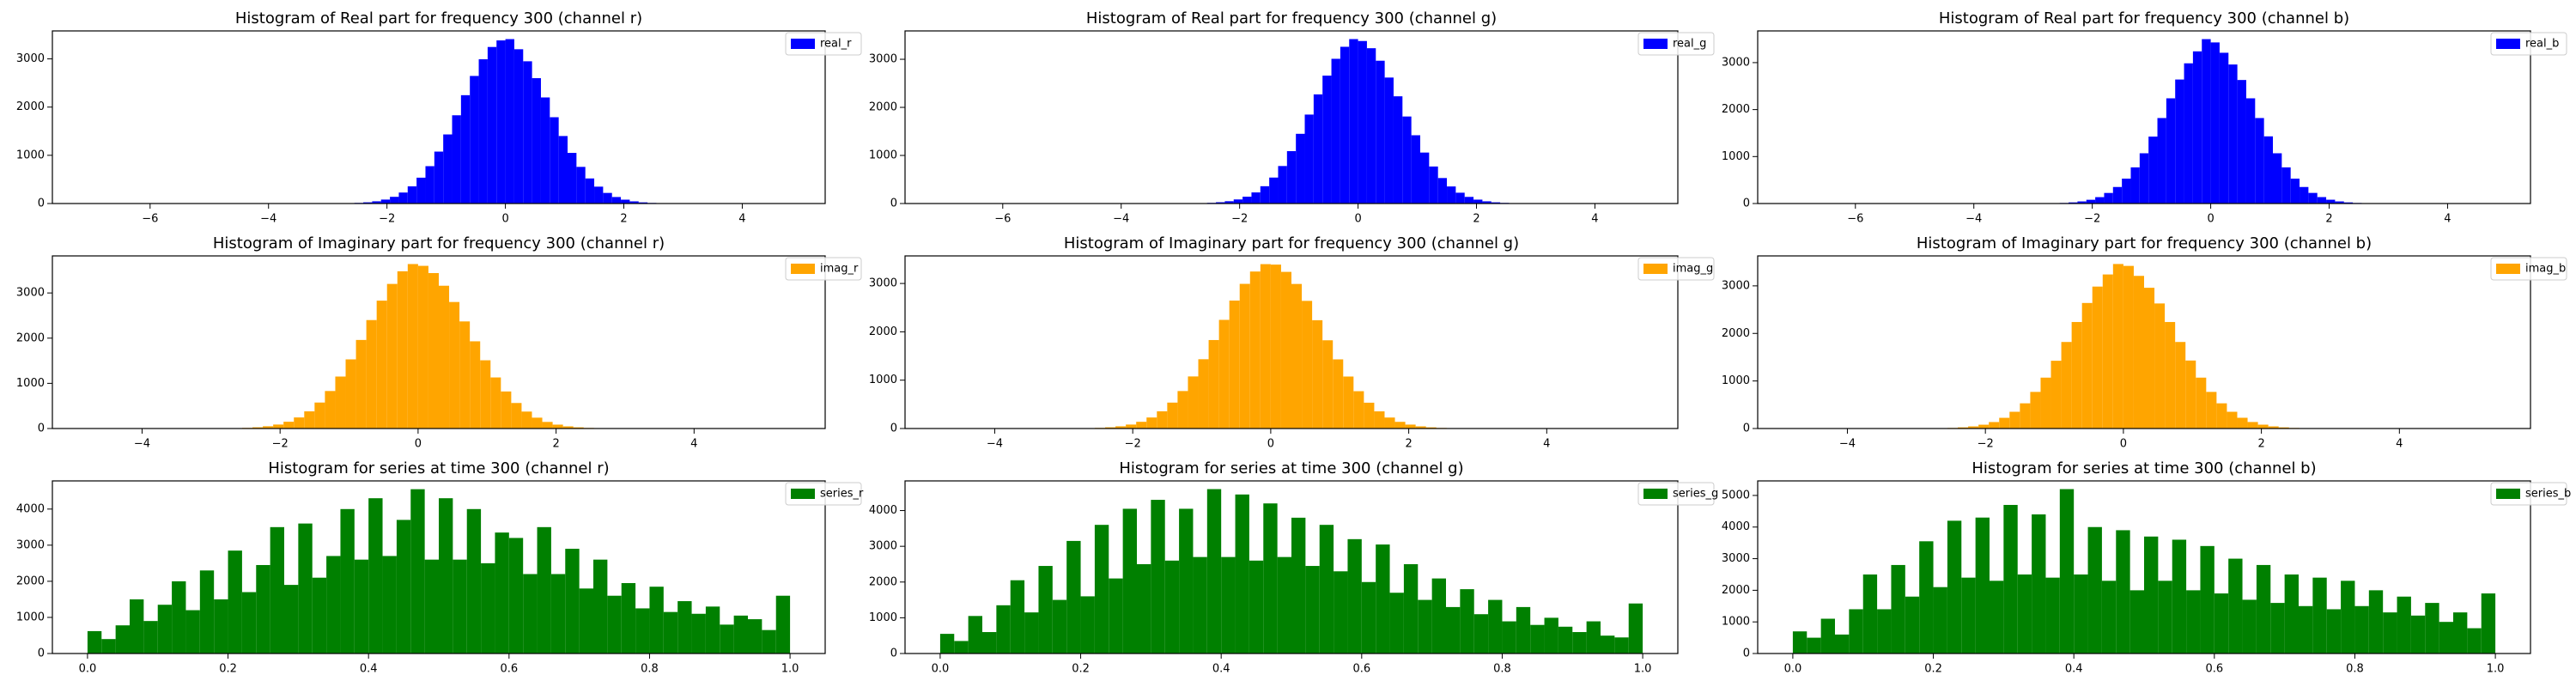 This screenshot has width=2576, height=687. I want to click on y-tick-label: 3000, so click(883, 283).